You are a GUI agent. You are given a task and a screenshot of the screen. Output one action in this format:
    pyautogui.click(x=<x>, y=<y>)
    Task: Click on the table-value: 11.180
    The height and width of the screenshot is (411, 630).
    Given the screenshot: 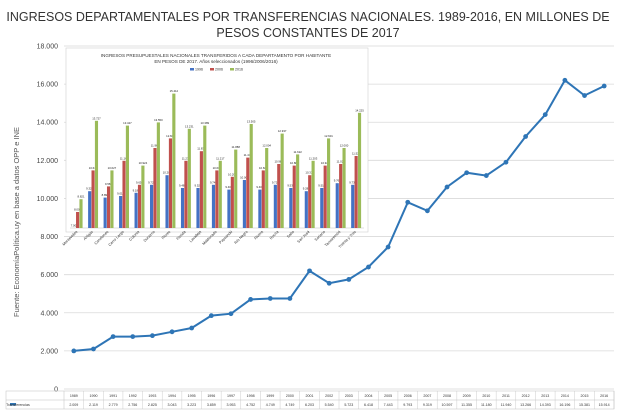 What is the action you would take?
    pyautogui.click(x=486, y=405)
    